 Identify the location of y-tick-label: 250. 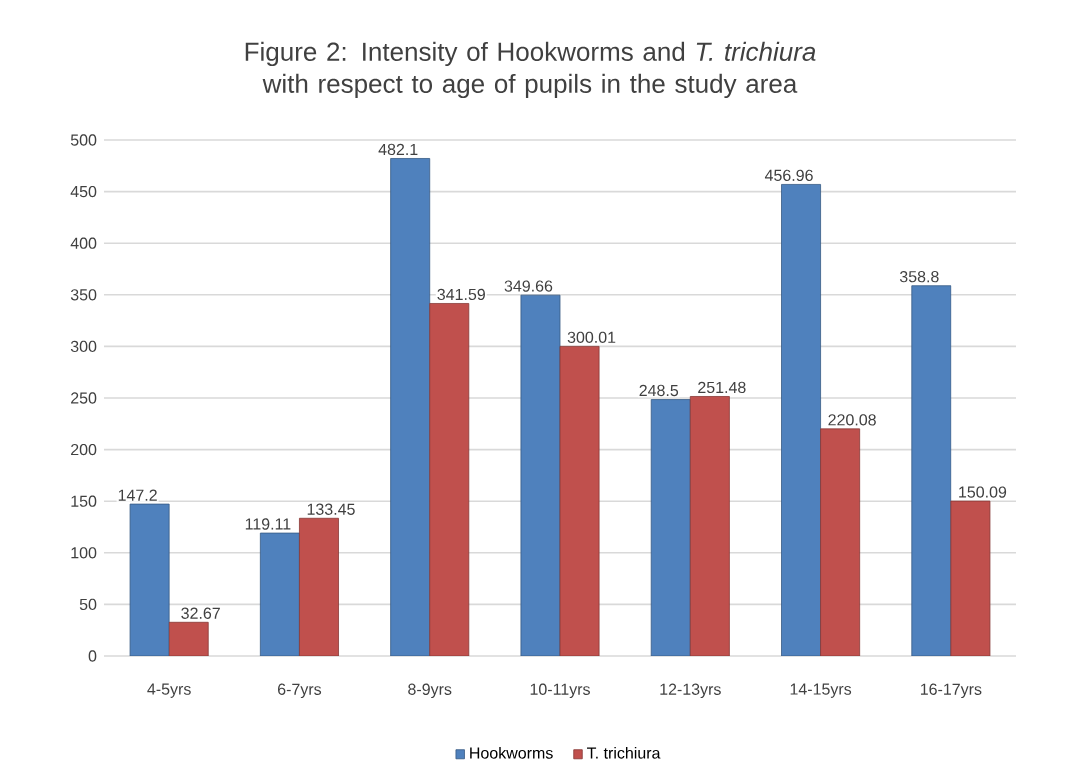
(84, 398).